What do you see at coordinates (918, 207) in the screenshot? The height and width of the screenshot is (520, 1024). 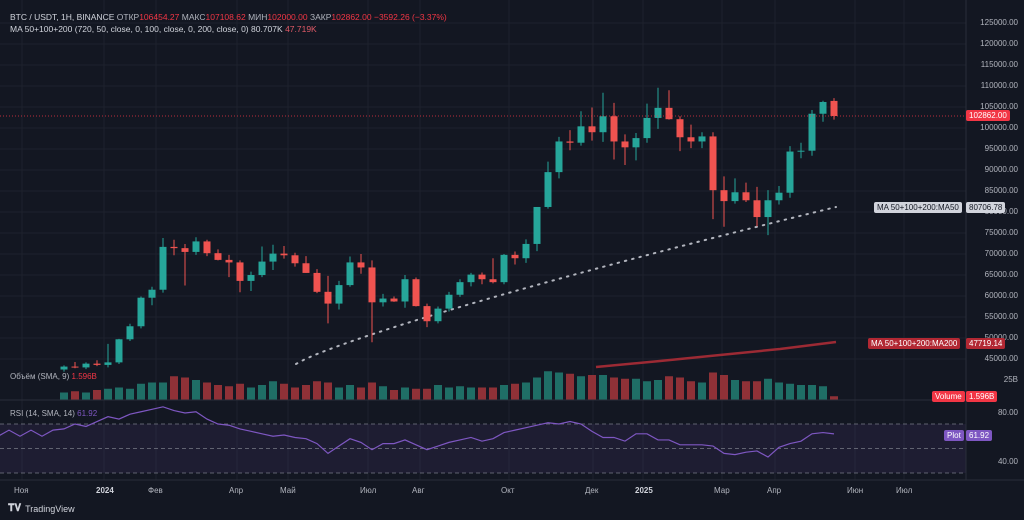 I see `ma50-label-badge: MA 50+100+200:MA50` at bounding box center [918, 207].